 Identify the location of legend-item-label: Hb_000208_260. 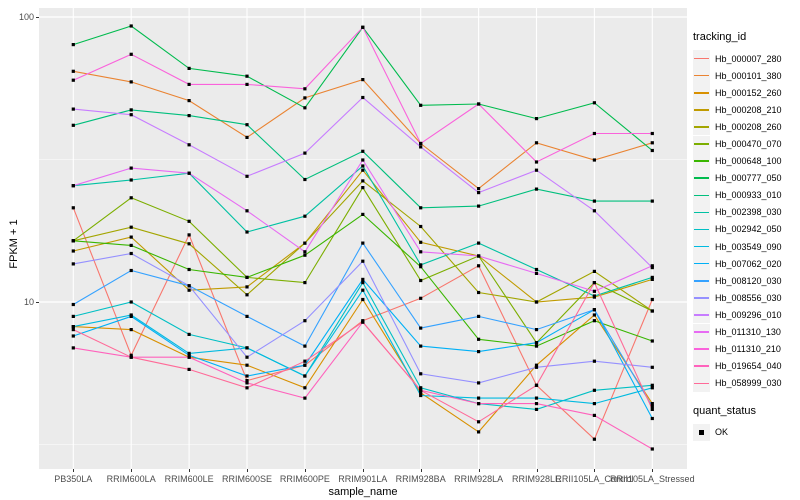
(748, 126).